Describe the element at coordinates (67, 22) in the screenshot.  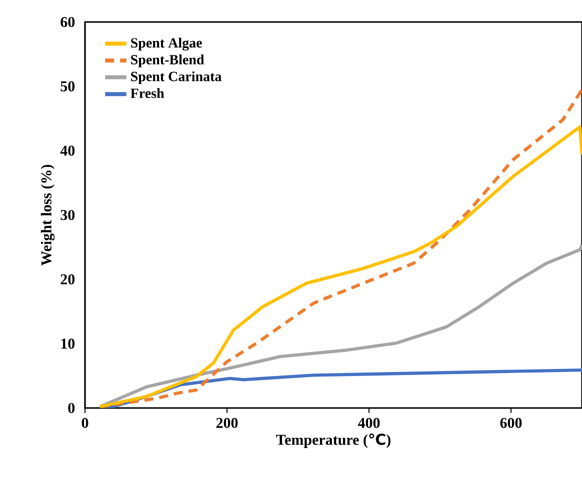
I see `y-tick-label: 60` at that location.